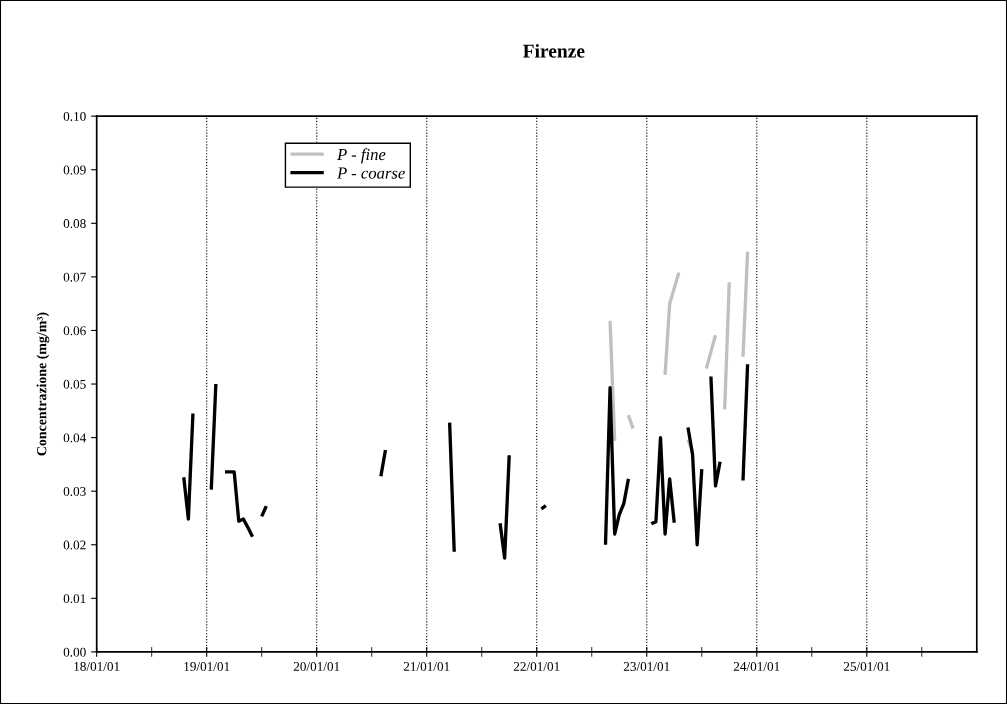  I want to click on legend-label: P - fine, so click(361, 156).